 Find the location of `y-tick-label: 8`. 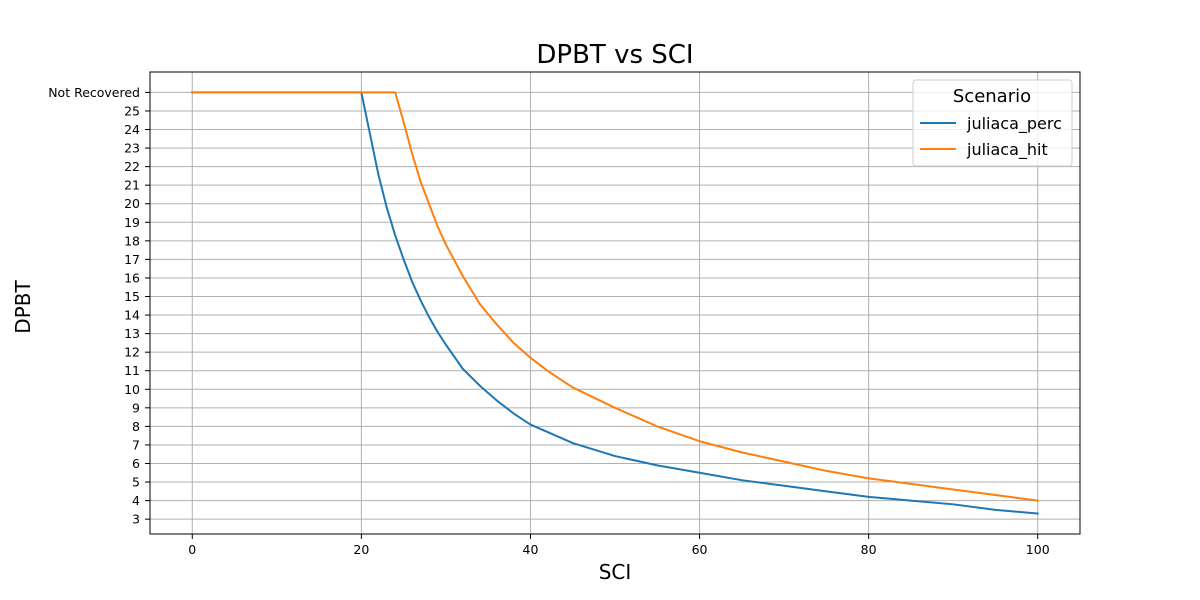

y-tick-label: 8 is located at coordinates (136, 426).